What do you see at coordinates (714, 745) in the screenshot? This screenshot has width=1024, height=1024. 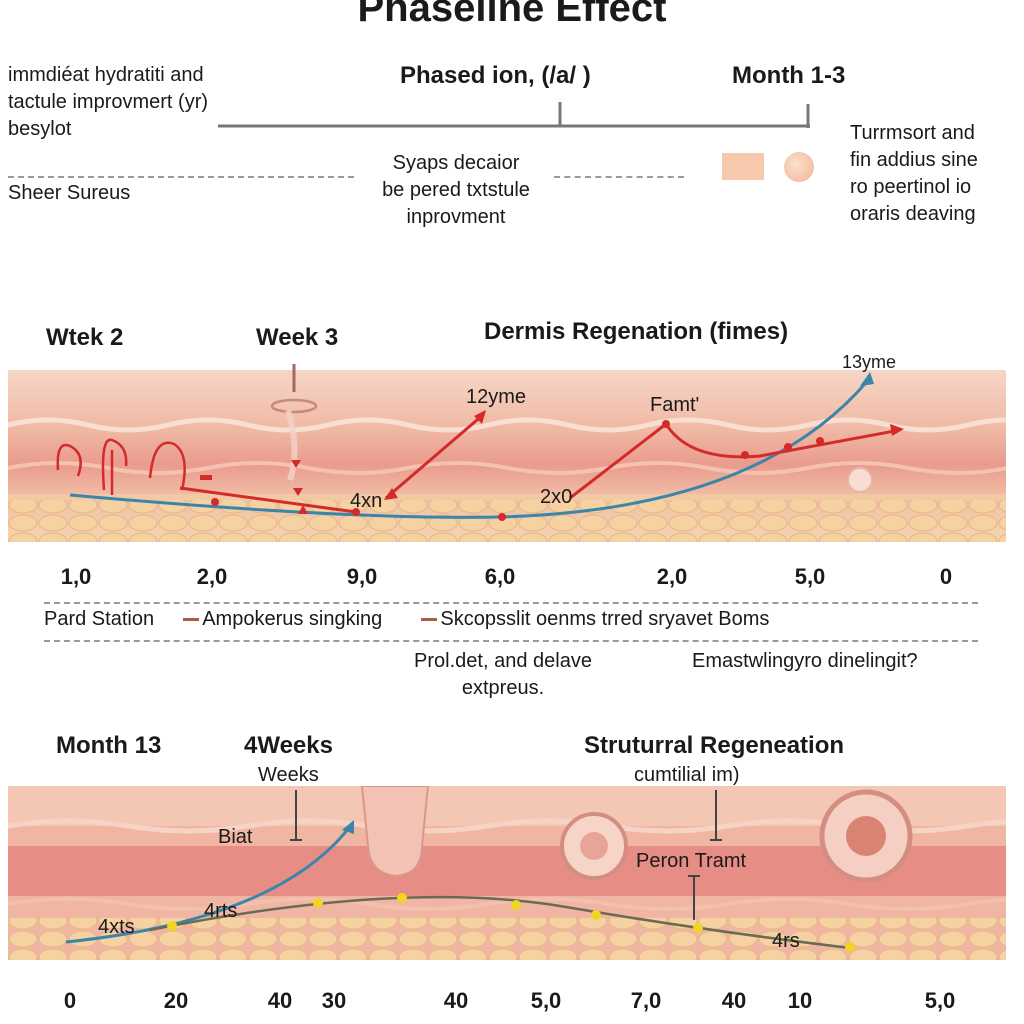 I see `panel2-heading: Struturral Regeneation` at bounding box center [714, 745].